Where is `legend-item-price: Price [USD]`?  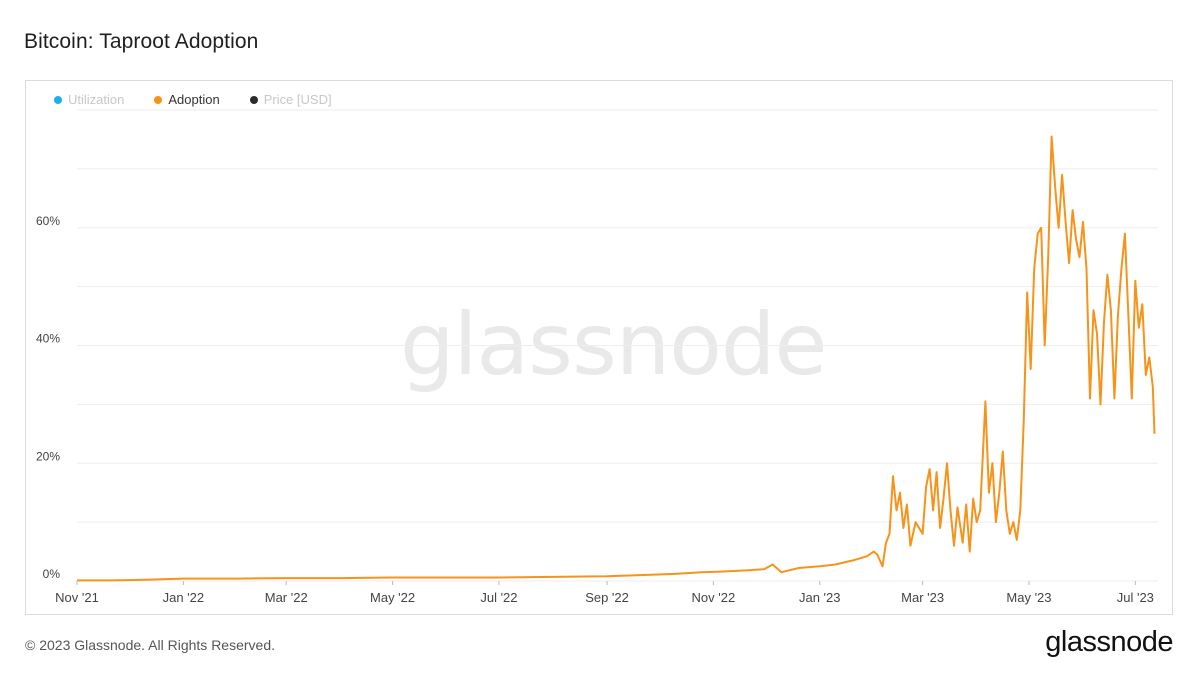 legend-item-price: Price [USD] is located at coordinates (290, 99).